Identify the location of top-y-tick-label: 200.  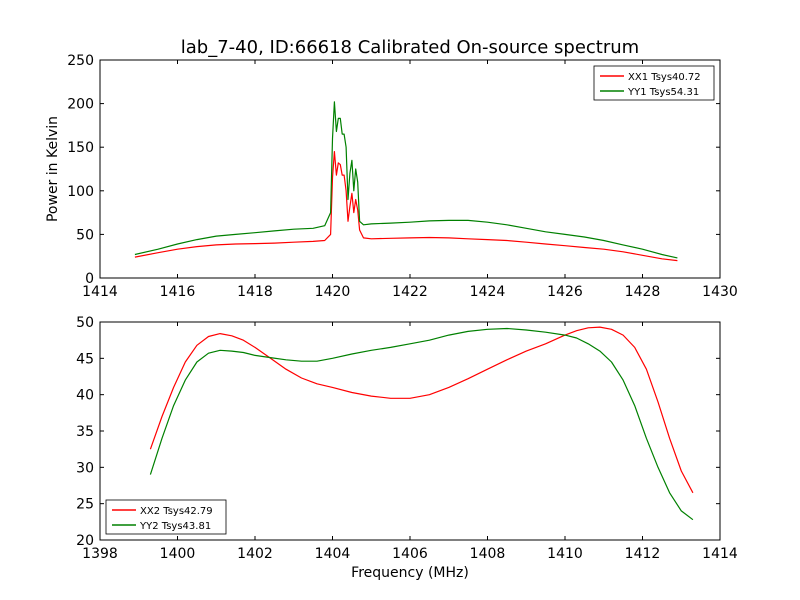
(80, 105).